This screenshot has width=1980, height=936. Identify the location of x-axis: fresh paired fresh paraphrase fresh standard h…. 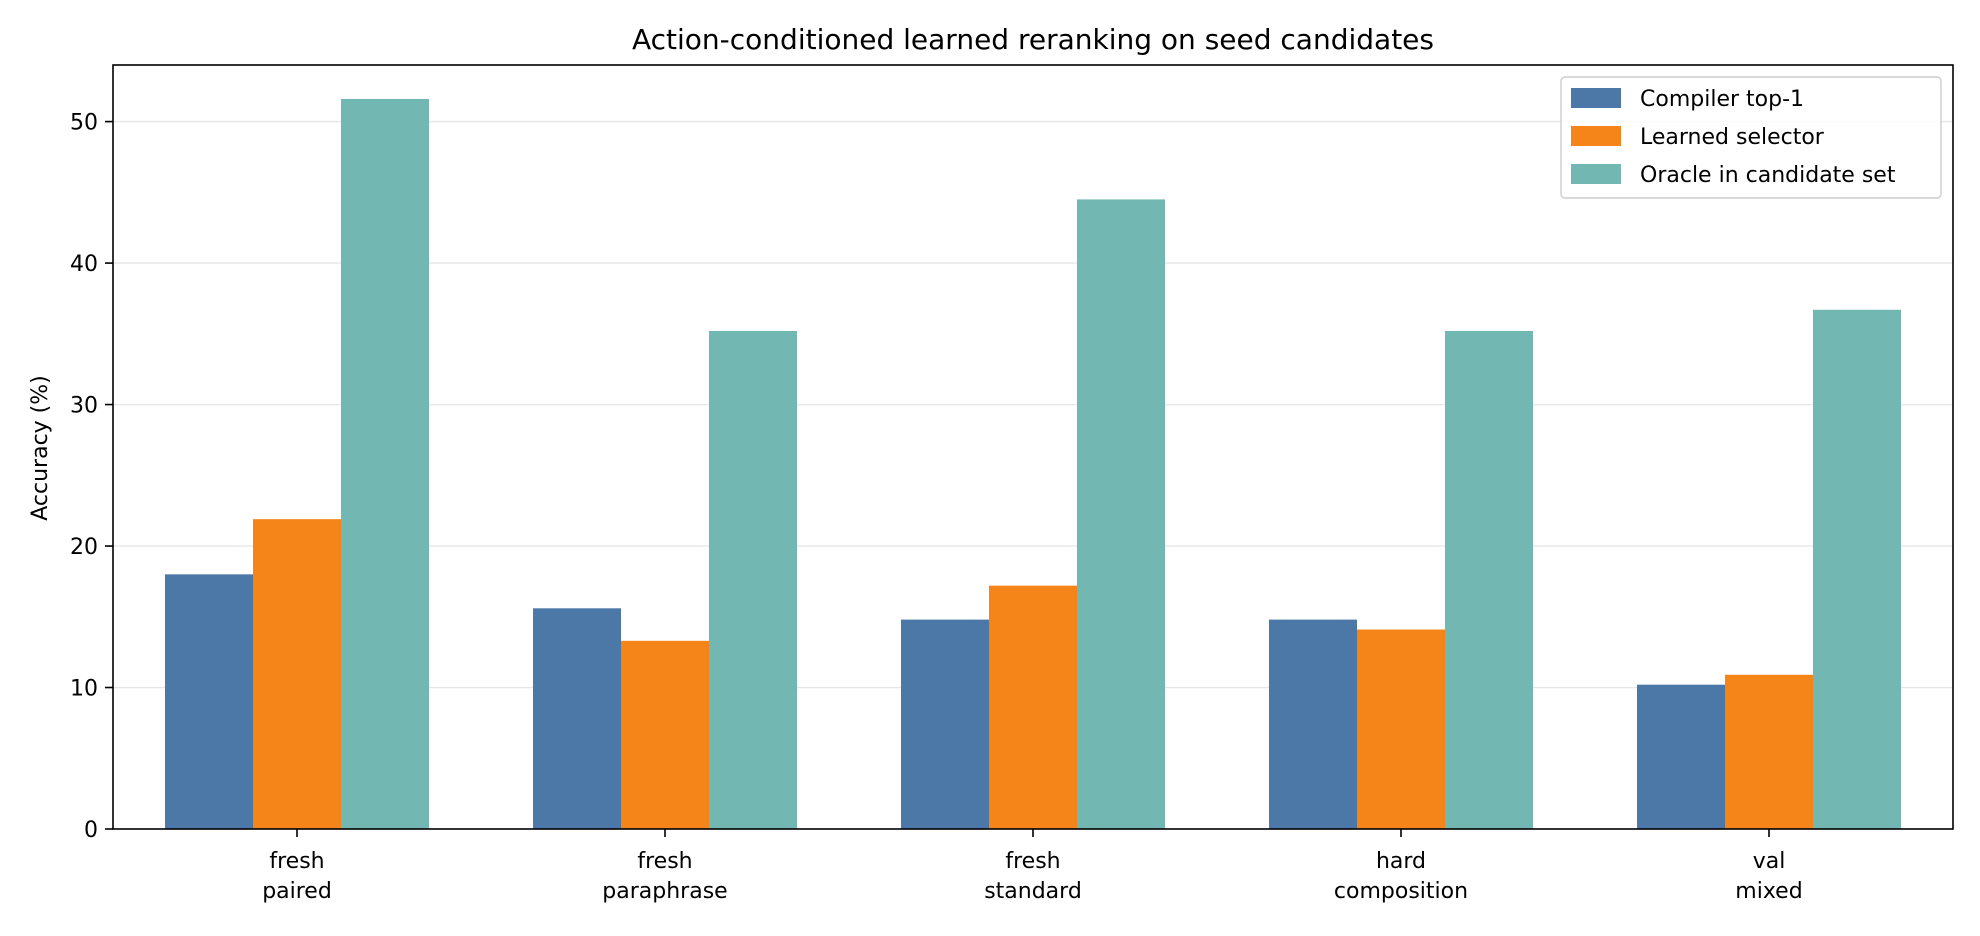
(1032, 866).